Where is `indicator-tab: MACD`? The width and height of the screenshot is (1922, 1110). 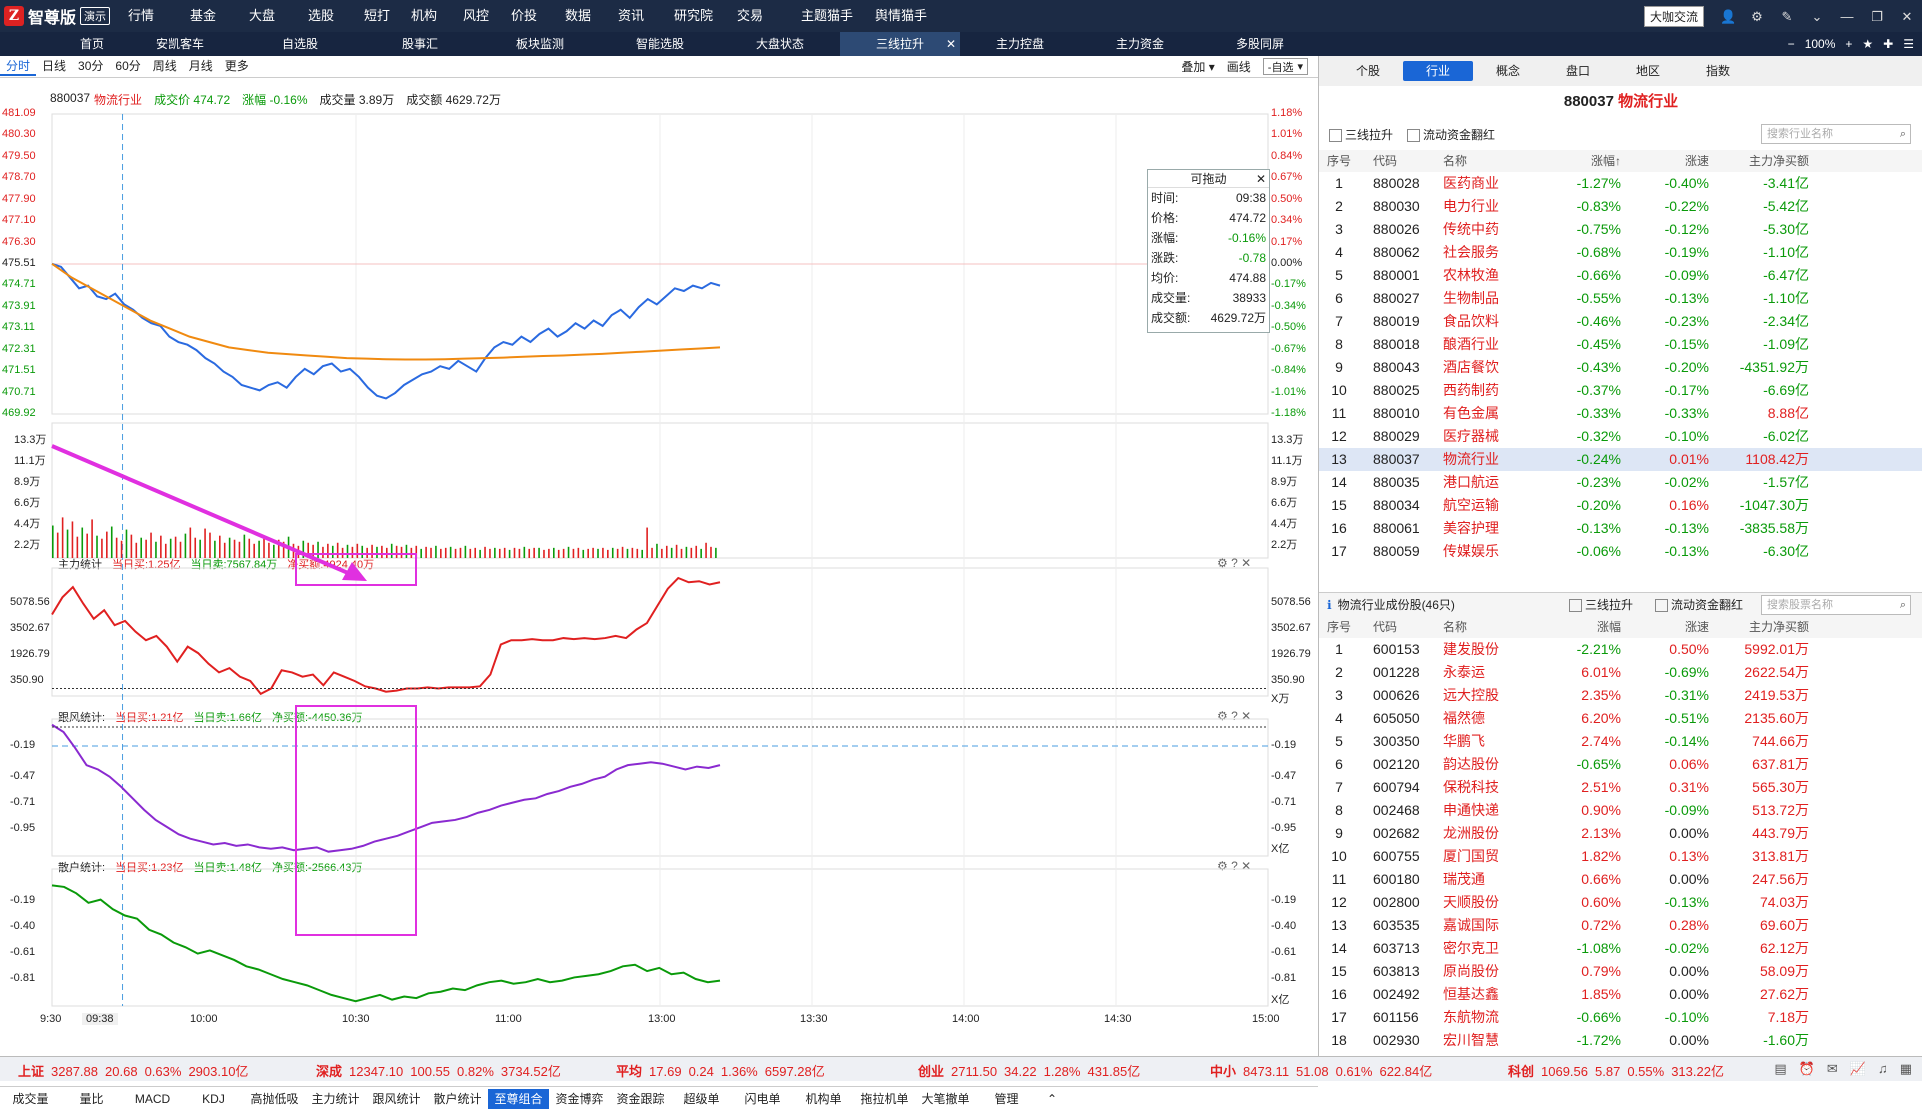 indicator-tab: MACD is located at coordinates (152, 1098).